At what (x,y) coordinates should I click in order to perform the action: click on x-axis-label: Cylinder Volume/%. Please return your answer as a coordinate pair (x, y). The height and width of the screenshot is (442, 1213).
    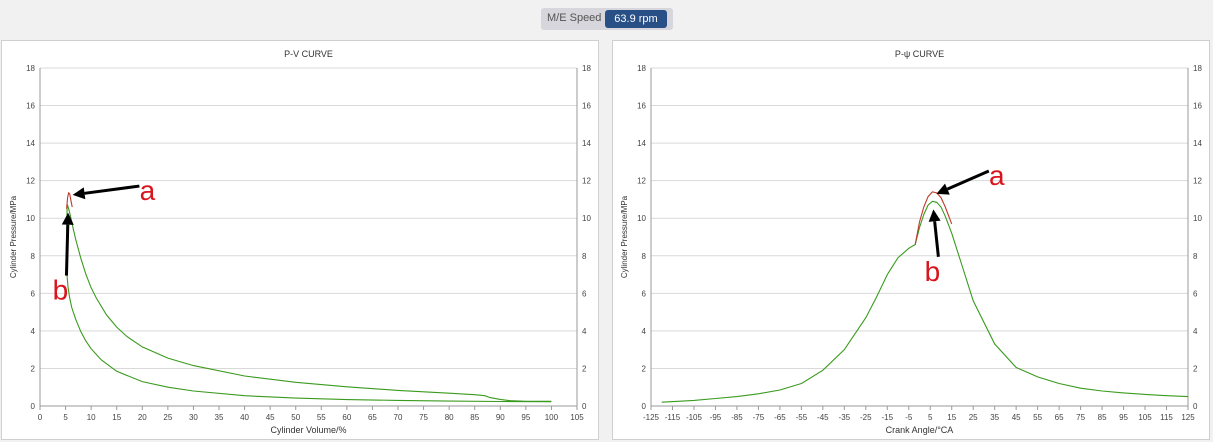
    Looking at the image, I should click on (308, 430).